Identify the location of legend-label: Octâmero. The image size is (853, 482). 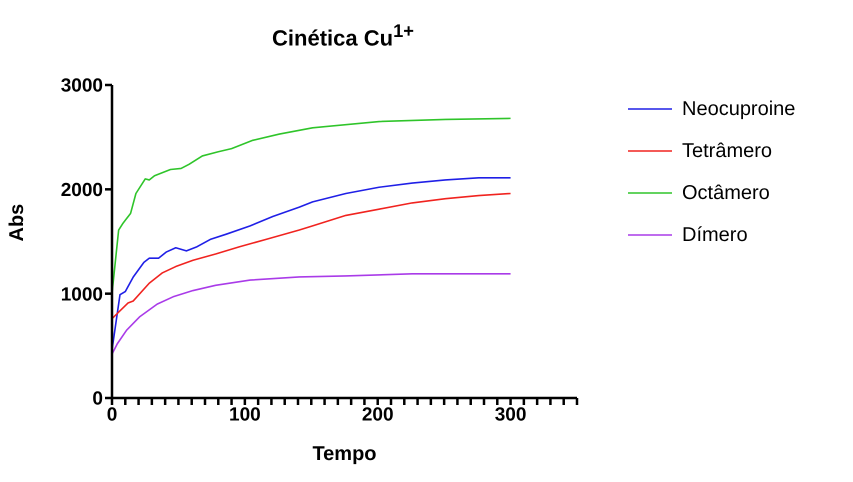
(726, 193).